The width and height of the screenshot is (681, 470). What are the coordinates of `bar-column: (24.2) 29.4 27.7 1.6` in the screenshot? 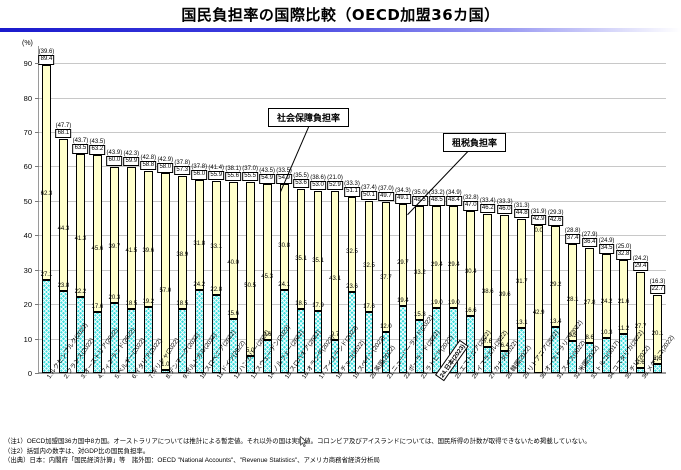 It's located at (640, 209).